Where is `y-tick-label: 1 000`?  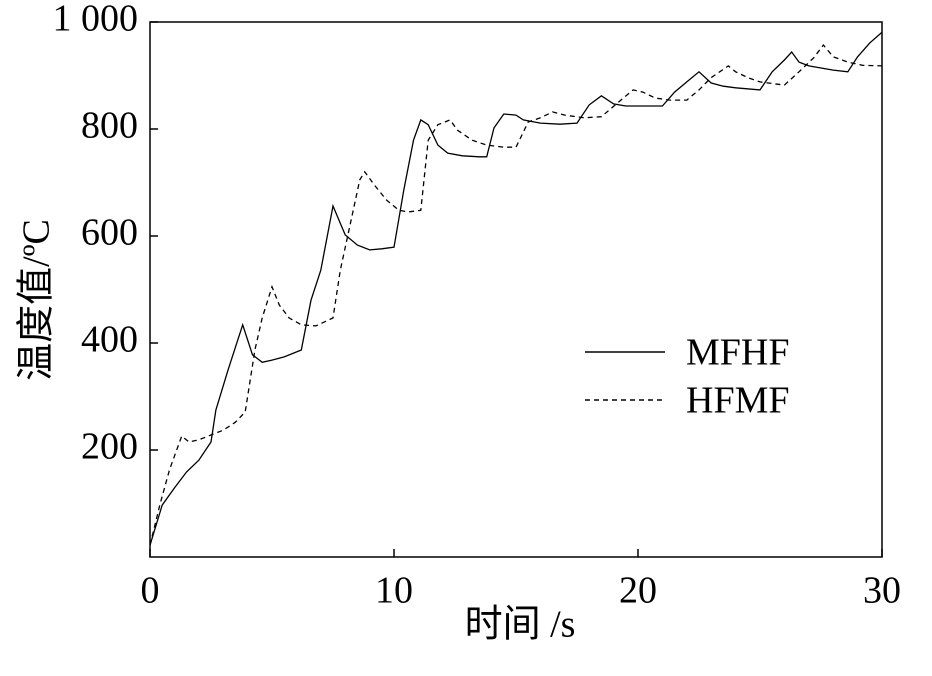
y-tick-label: 1 000 is located at coordinates (96, 20).